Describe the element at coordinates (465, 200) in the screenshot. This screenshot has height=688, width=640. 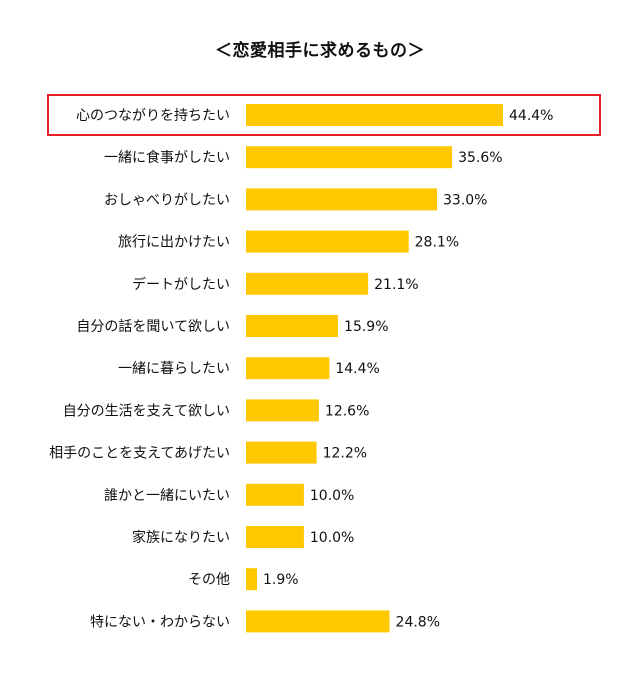
I see `value-label: 33.0%` at that location.